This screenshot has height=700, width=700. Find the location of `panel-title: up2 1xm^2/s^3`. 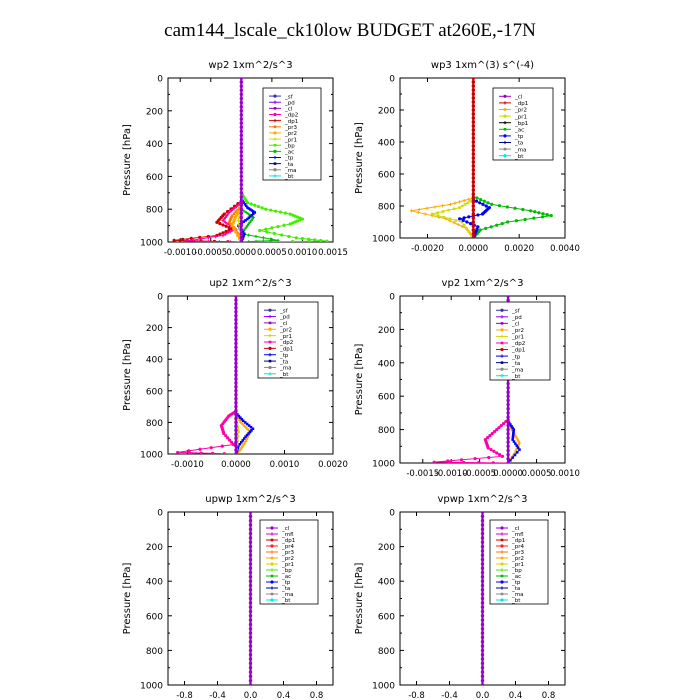

panel-title: up2 1xm^2/s^3 is located at coordinates (250, 283).